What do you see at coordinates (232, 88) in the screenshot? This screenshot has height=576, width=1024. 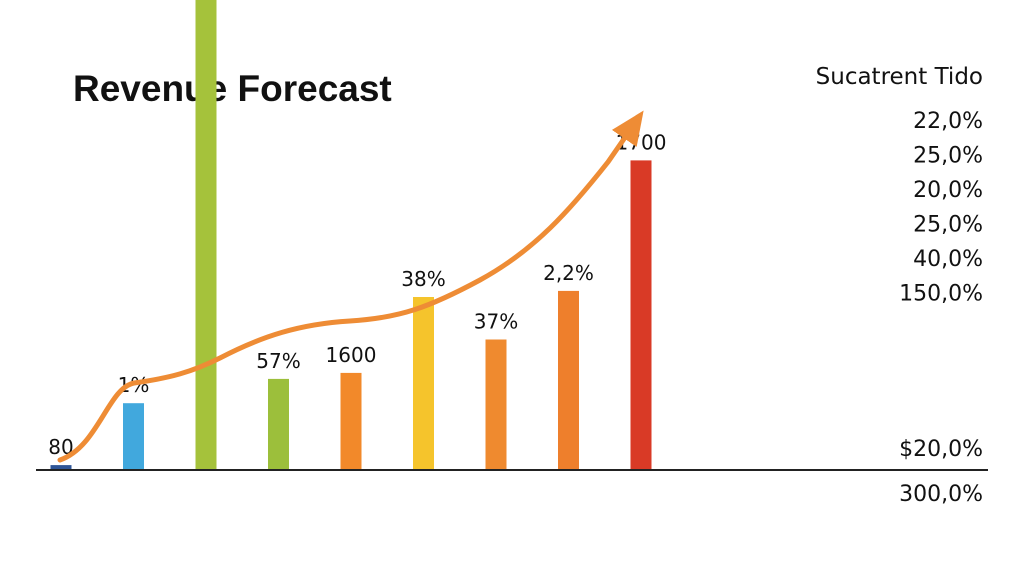 I see `chart-title: Revenue Forecast` at bounding box center [232, 88].